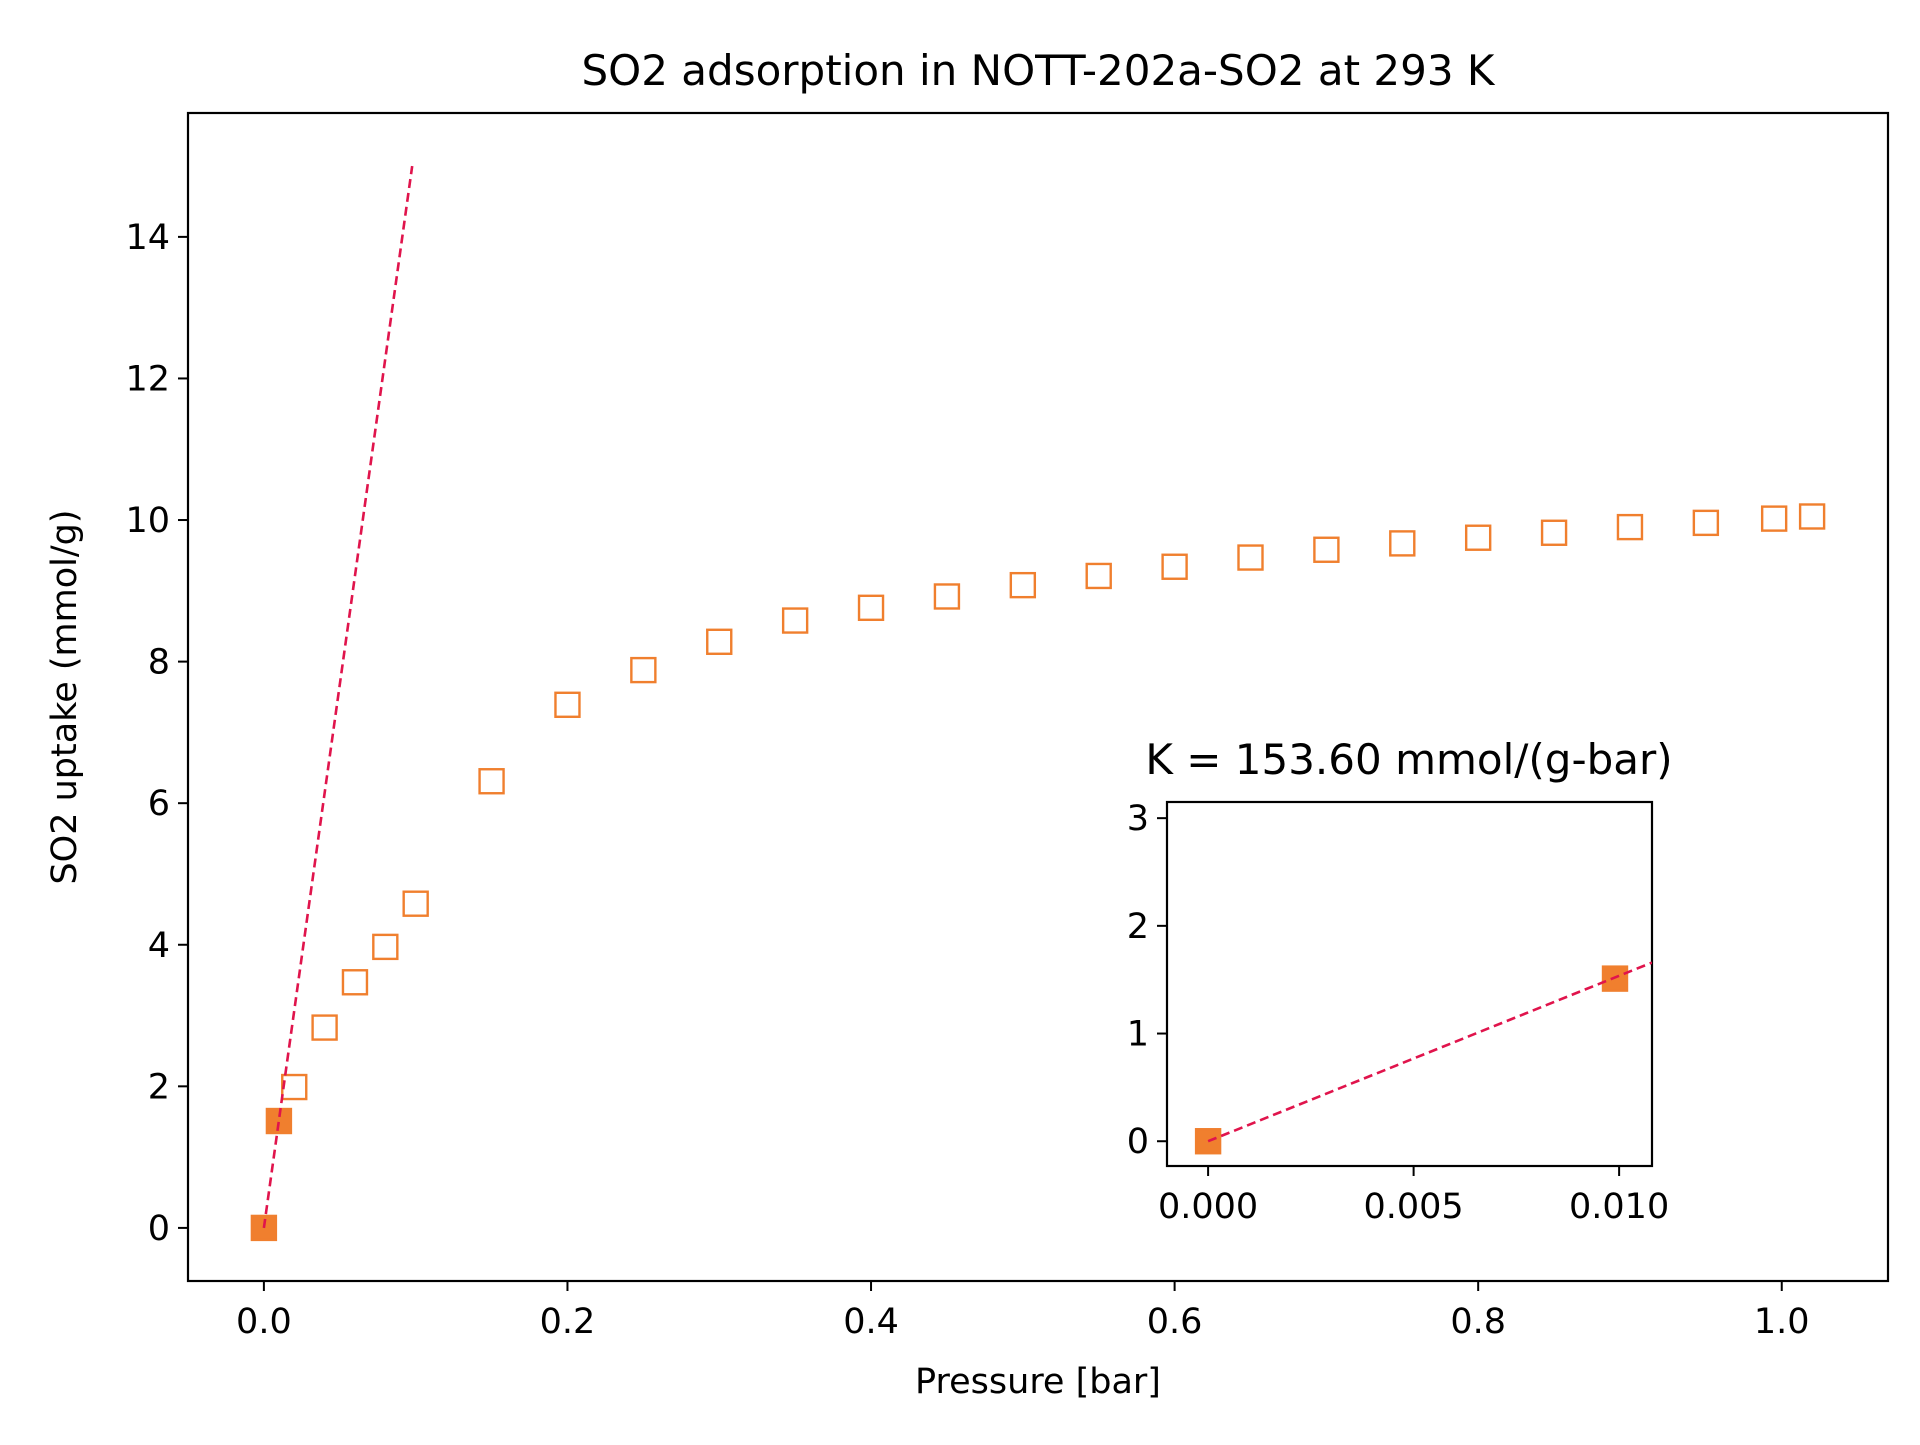 Image resolution: width=1920 pixels, height=1445 pixels. Describe the element at coordinates (1038, 1382) in the screenshot. I see `main-x-axis-label: Pressure [bar]` at that location.